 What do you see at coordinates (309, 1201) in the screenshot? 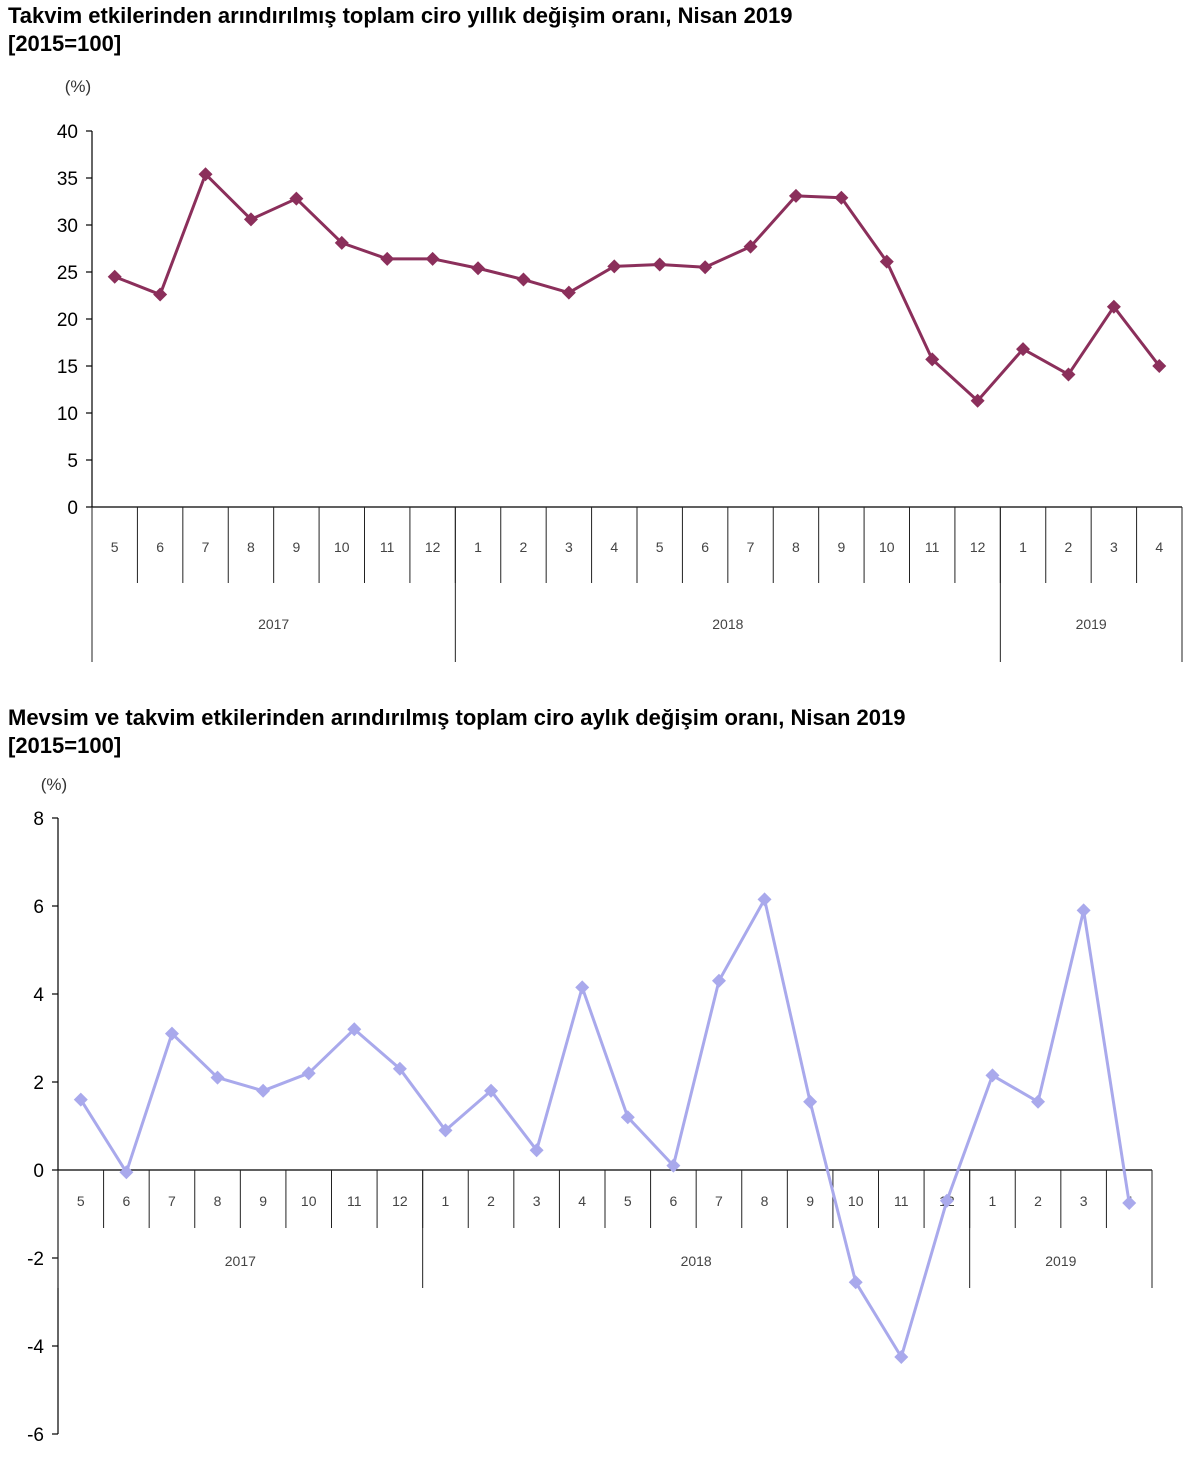
I see `chart2-x-tick-label: 10` at bounding box center [309, 1201].